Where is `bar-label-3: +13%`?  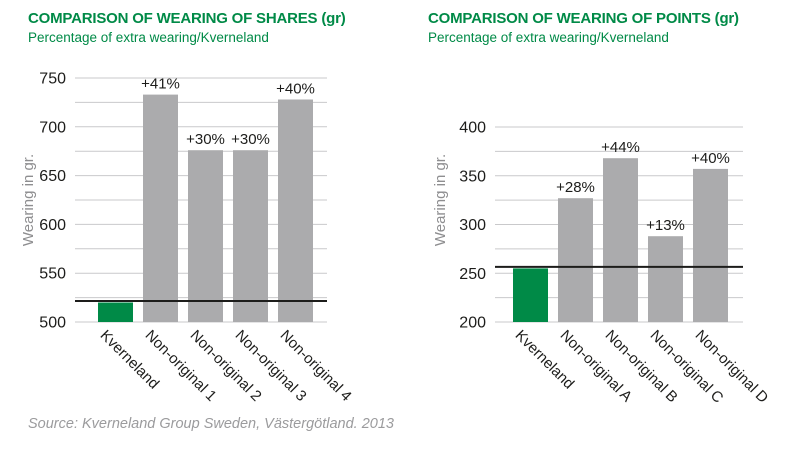
bar-label-3: +13% is located at coordinates (665, 225).